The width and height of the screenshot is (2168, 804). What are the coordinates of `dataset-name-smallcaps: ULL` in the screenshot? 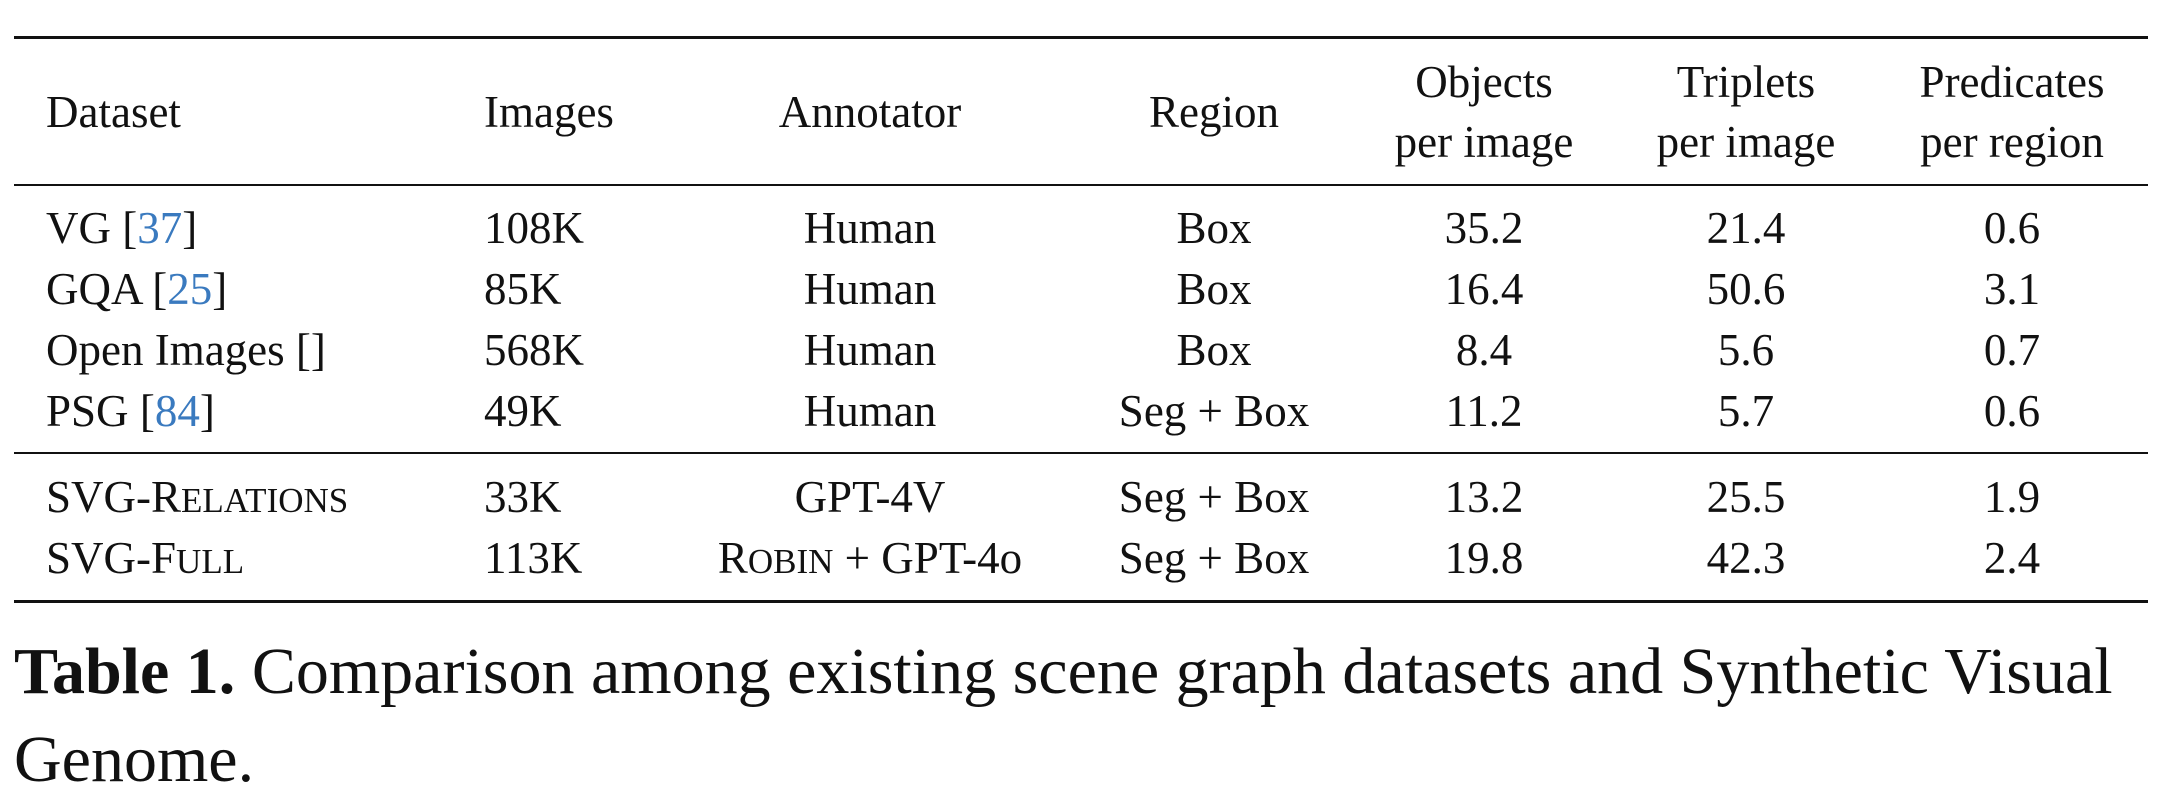 It's located at (210, 561).